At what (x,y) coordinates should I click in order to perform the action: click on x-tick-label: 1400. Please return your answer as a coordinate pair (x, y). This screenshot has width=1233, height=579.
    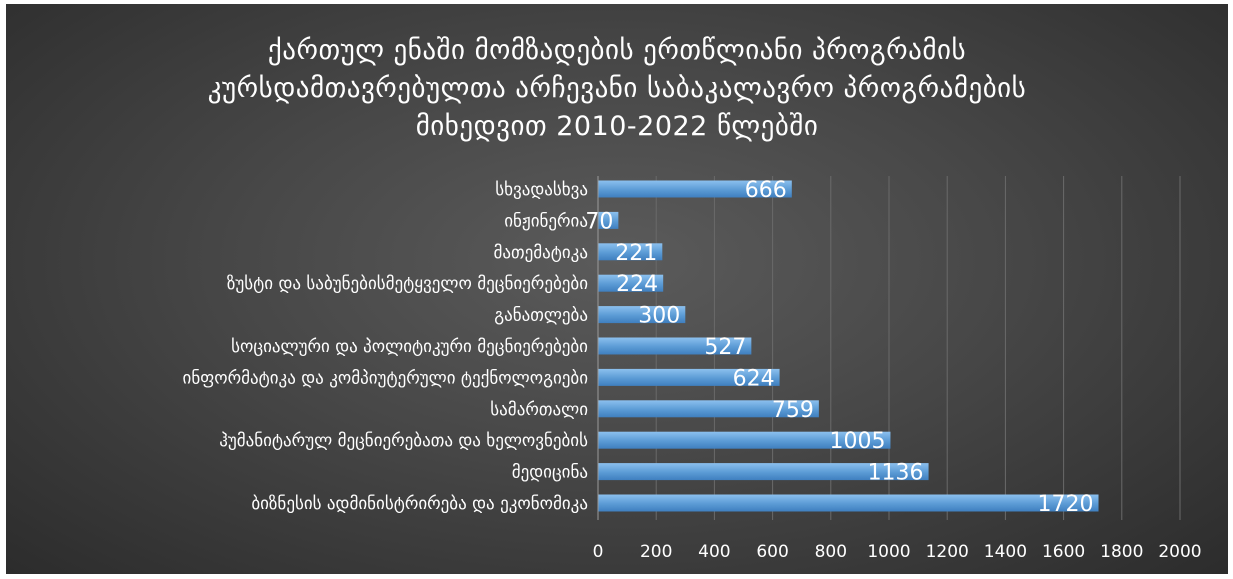
    Looking at the image, I should click on (1005, 552).